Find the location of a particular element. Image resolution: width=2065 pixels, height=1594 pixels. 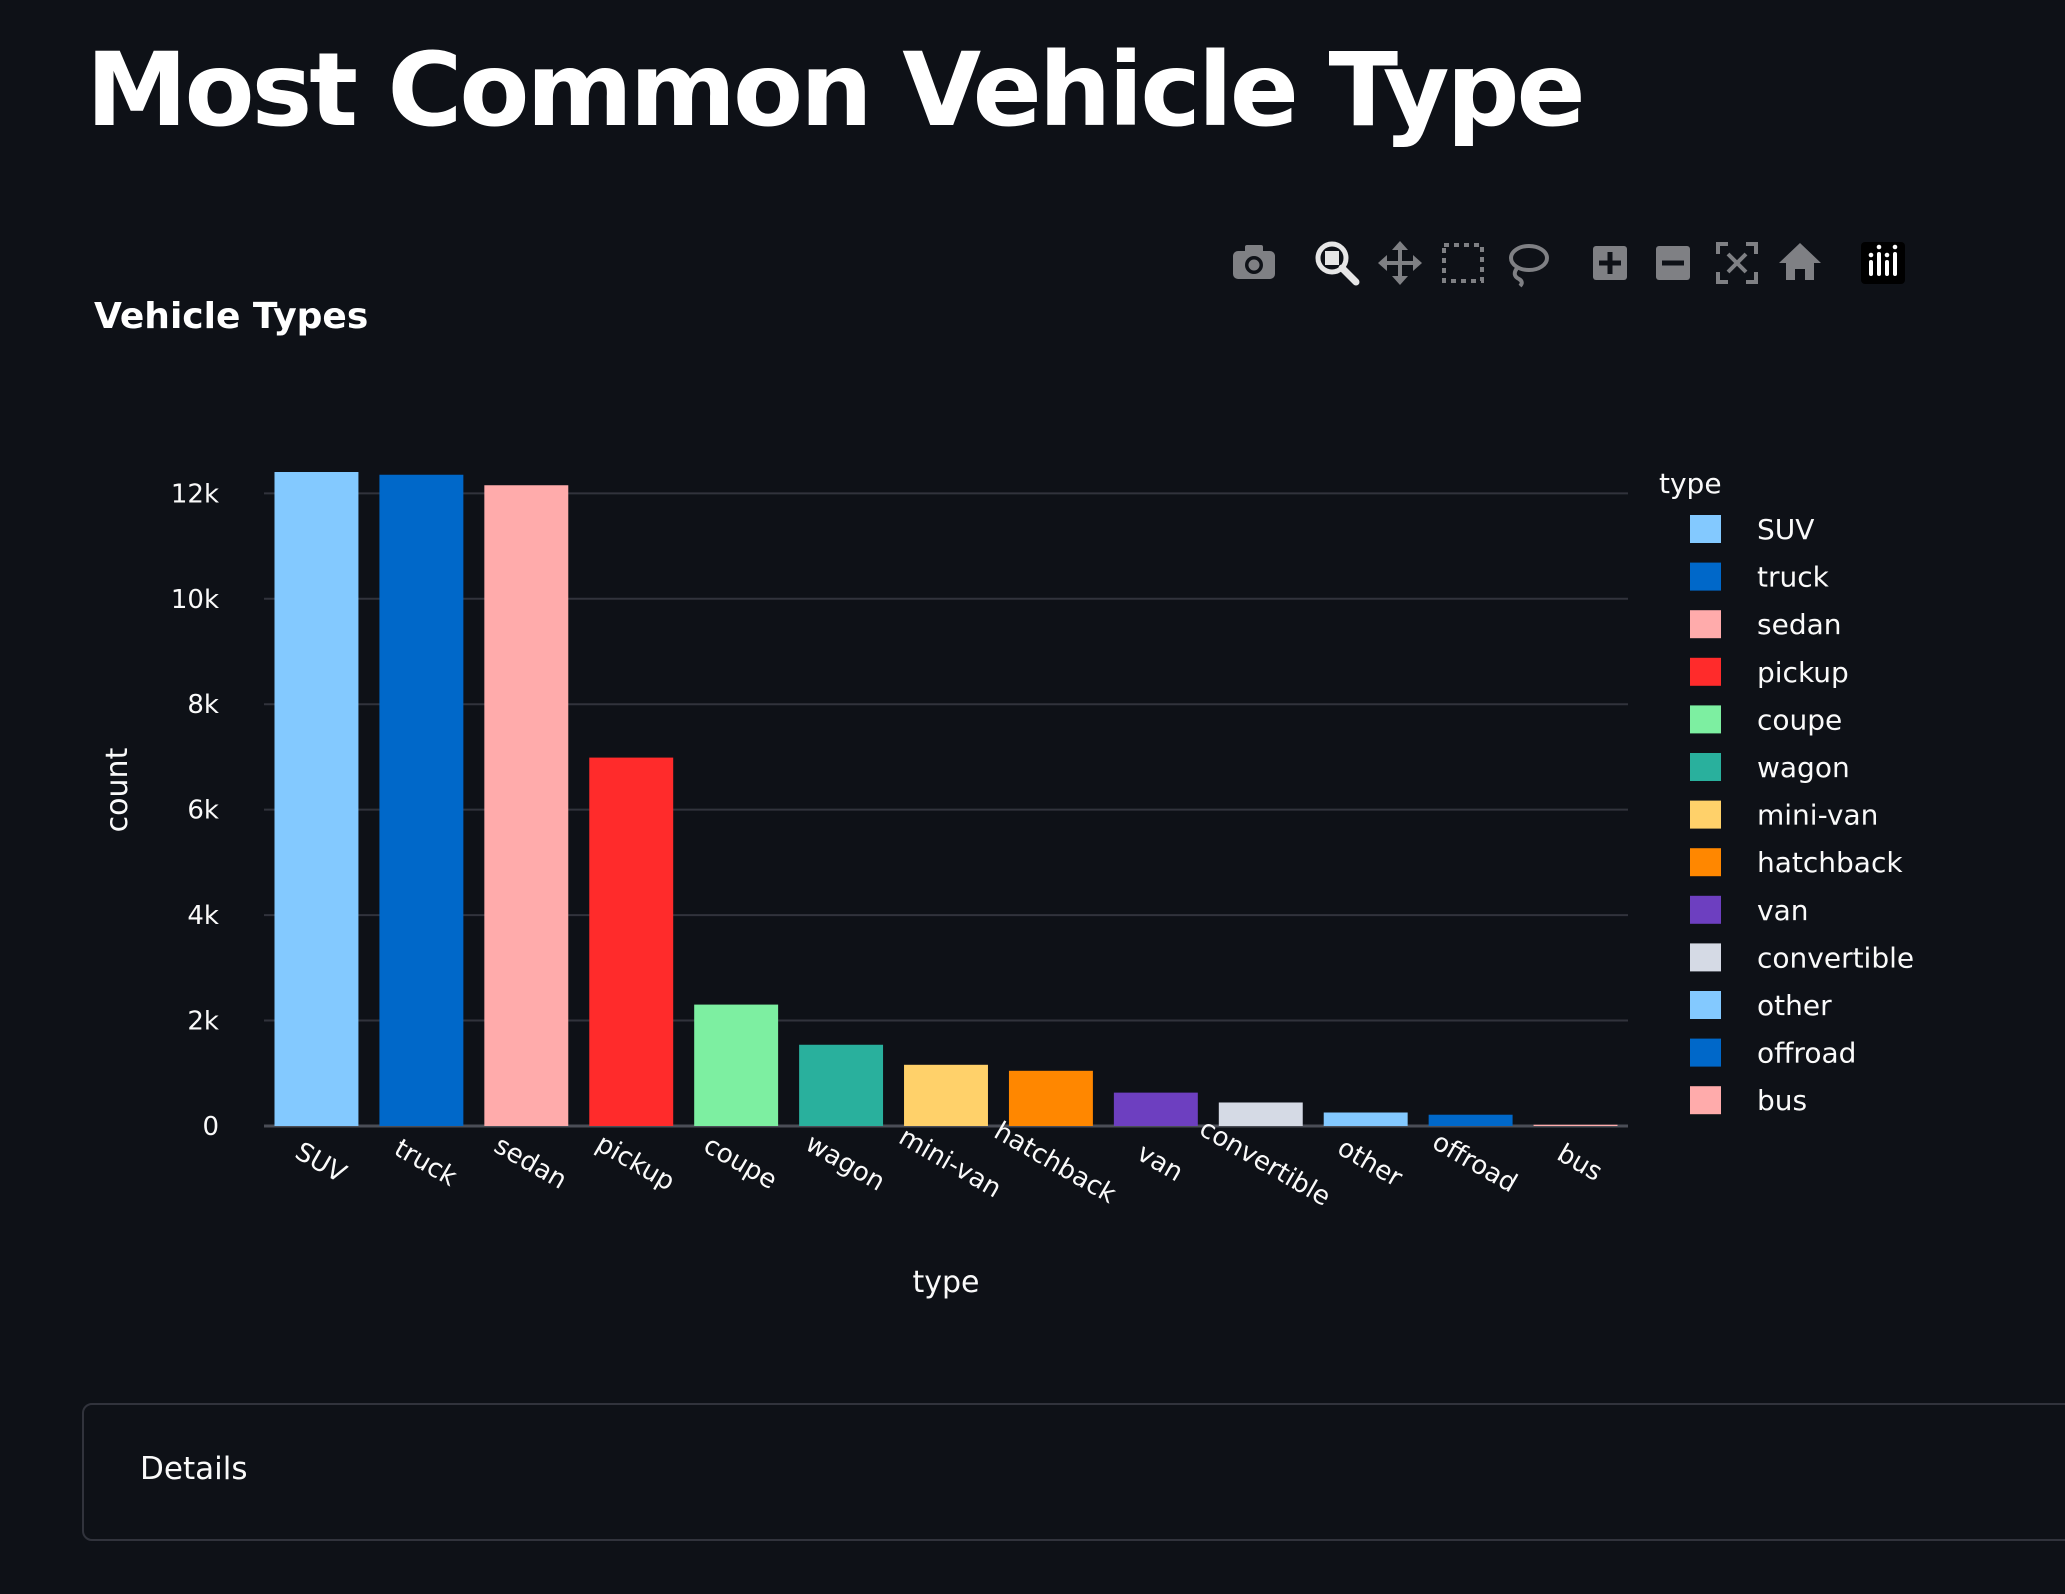

legend-item-hatchback: hatchback is located at coordinates (1796, 862).